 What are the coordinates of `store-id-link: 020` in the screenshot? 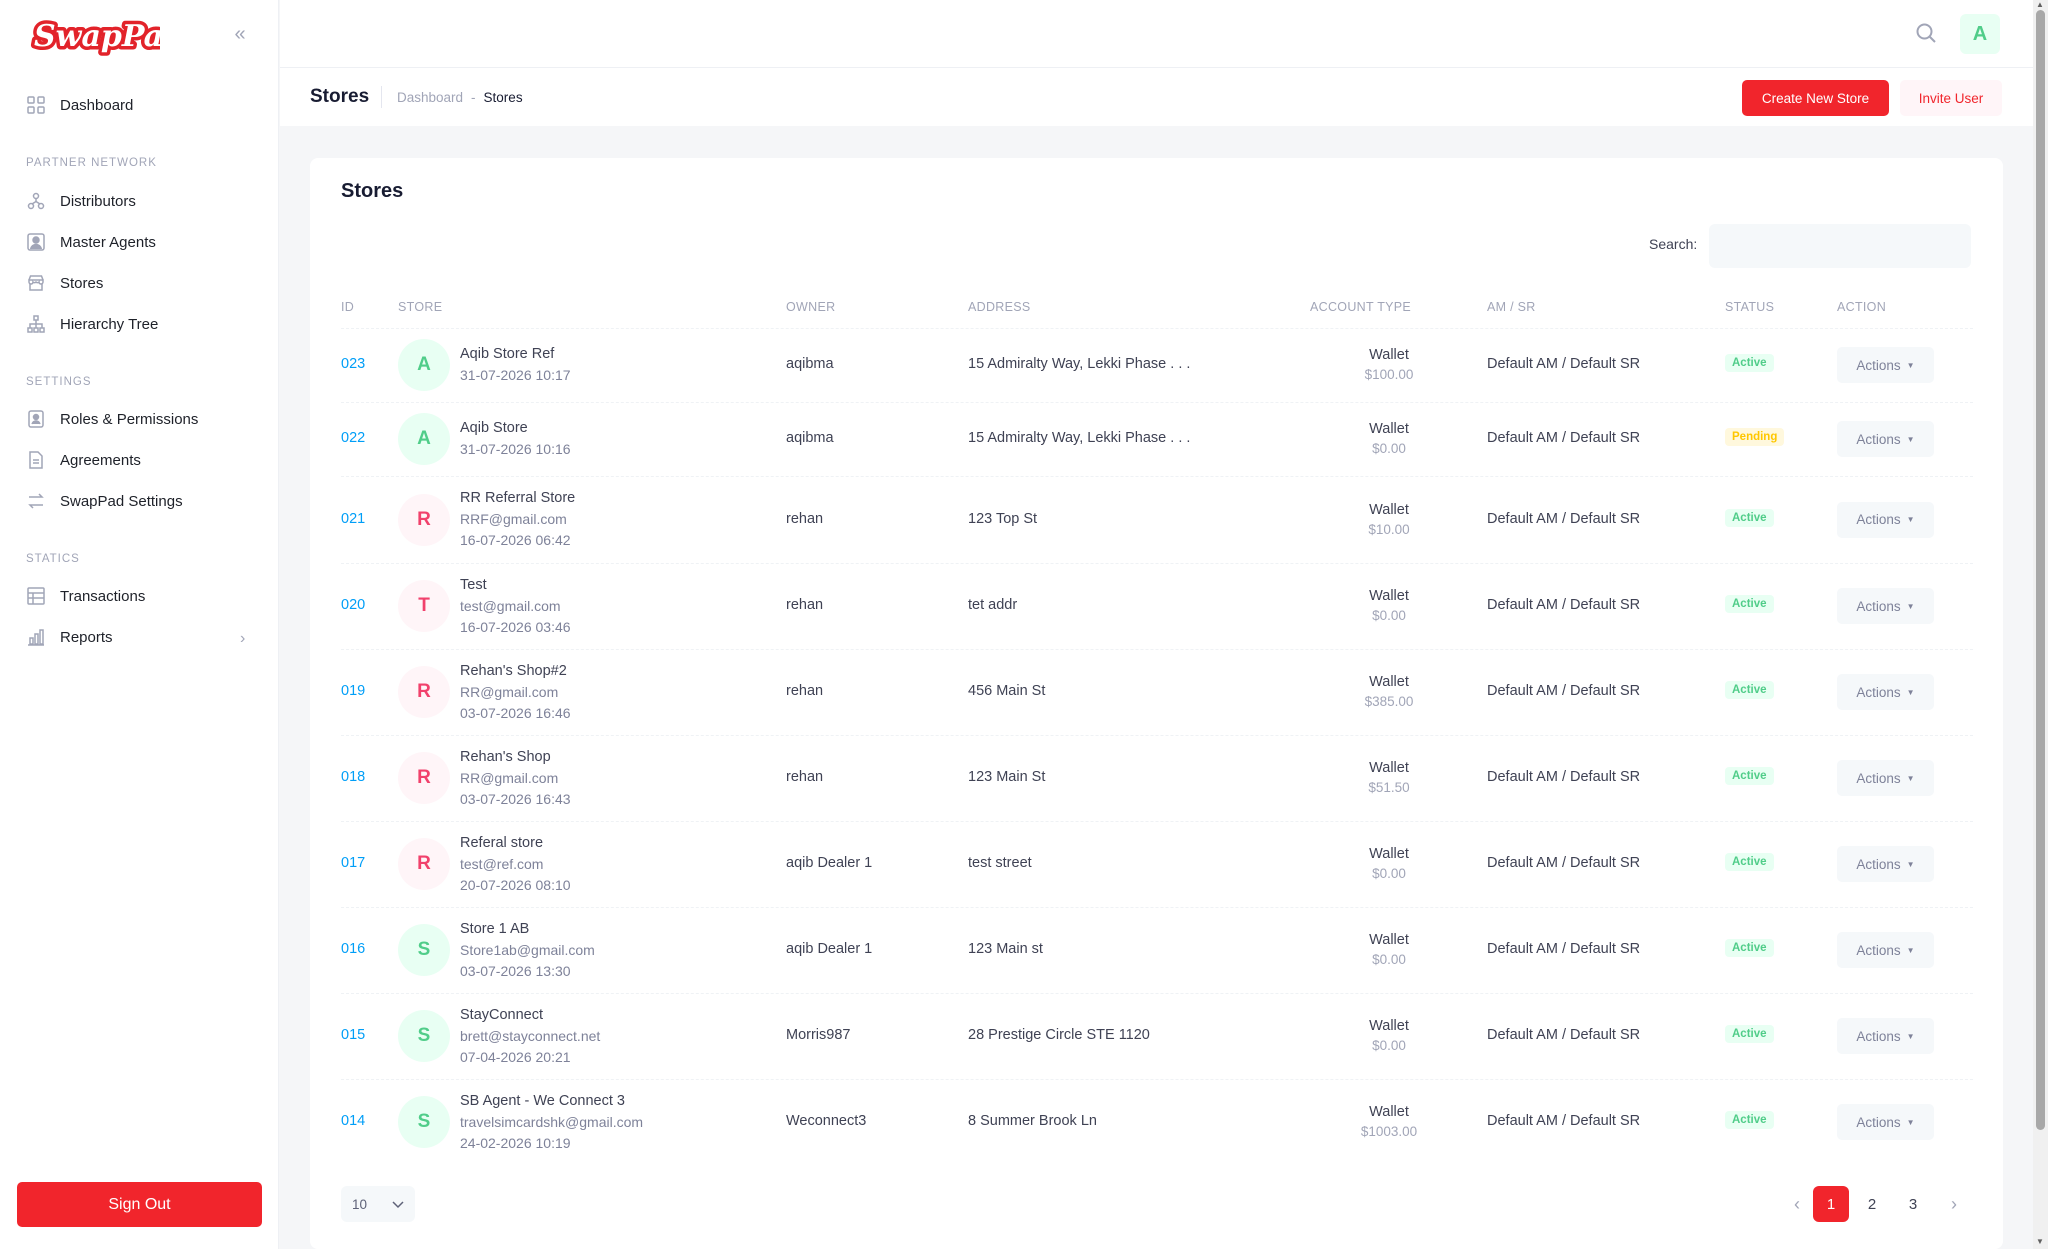 It's located at (353, 605).